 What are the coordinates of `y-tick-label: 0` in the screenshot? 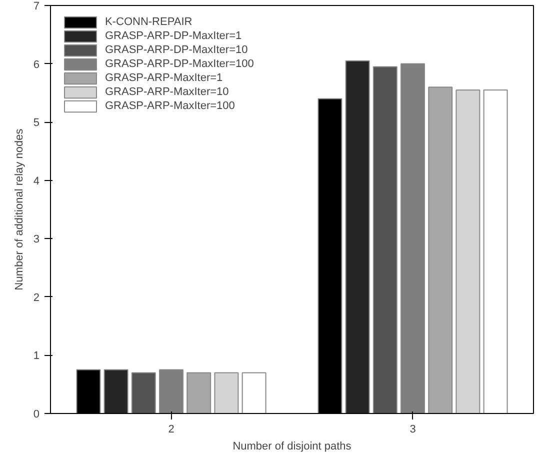 It's located at (36, 414).